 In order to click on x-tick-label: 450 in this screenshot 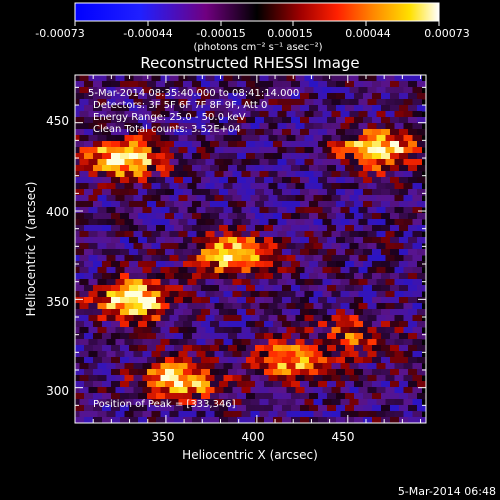, I will do `click(343, 437)`.